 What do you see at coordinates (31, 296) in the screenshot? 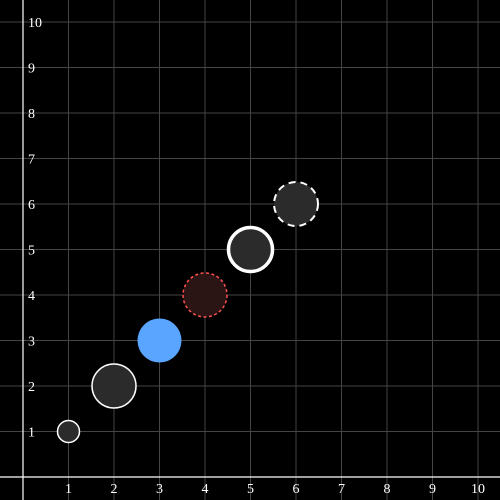
I see `y-tick-label: 4` at bounding box center [31, 296].